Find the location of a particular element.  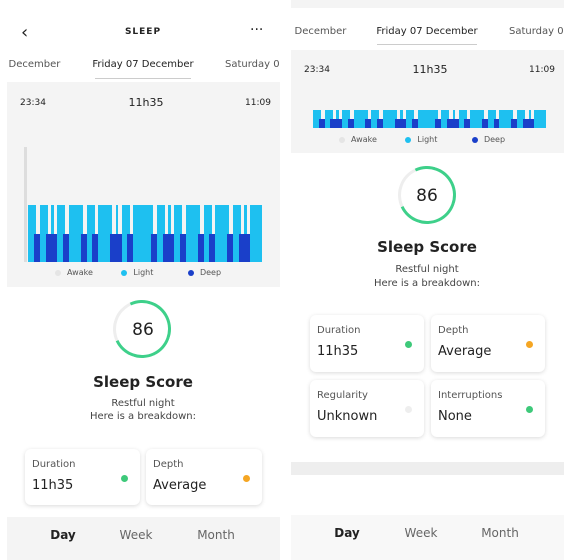

card: Interruptions None is located at coordinates (488, 408).